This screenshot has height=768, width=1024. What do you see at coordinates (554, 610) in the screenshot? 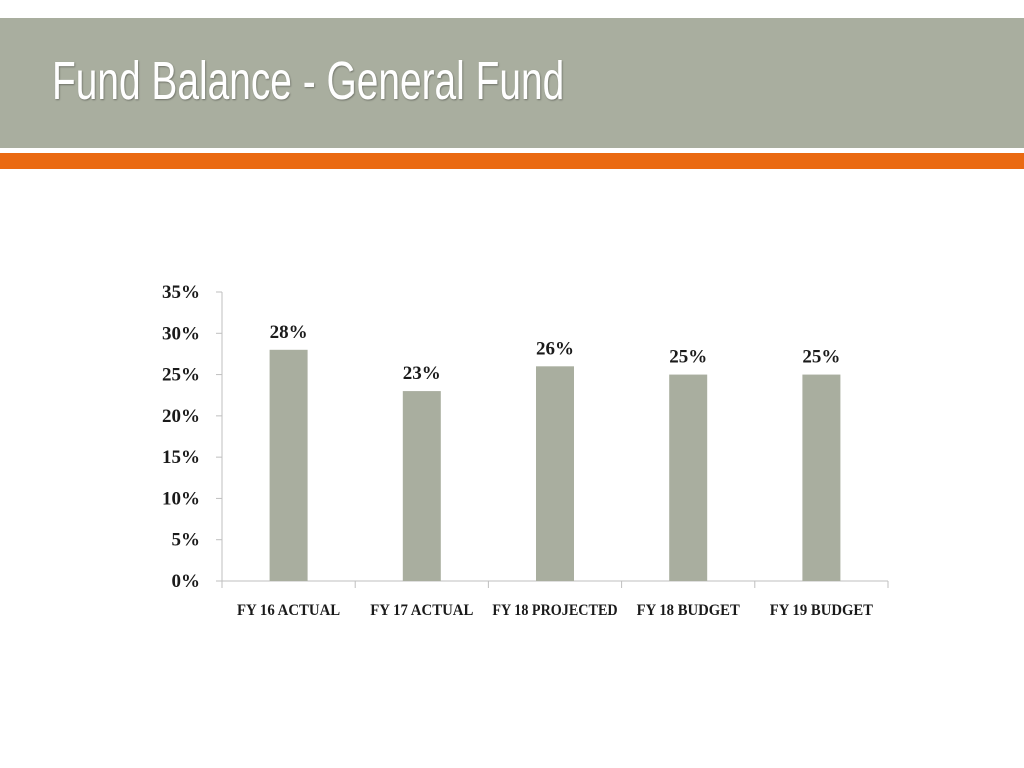
I see `category-label: FY 18 PROJECTED` at bounding box center [554, 610].